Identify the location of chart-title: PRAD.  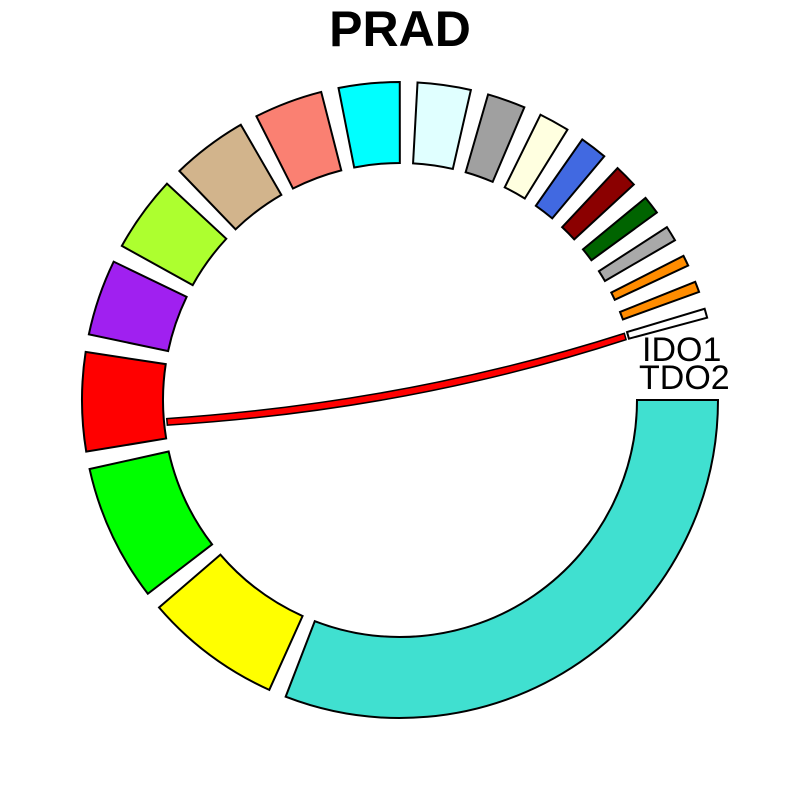
(400, 29).